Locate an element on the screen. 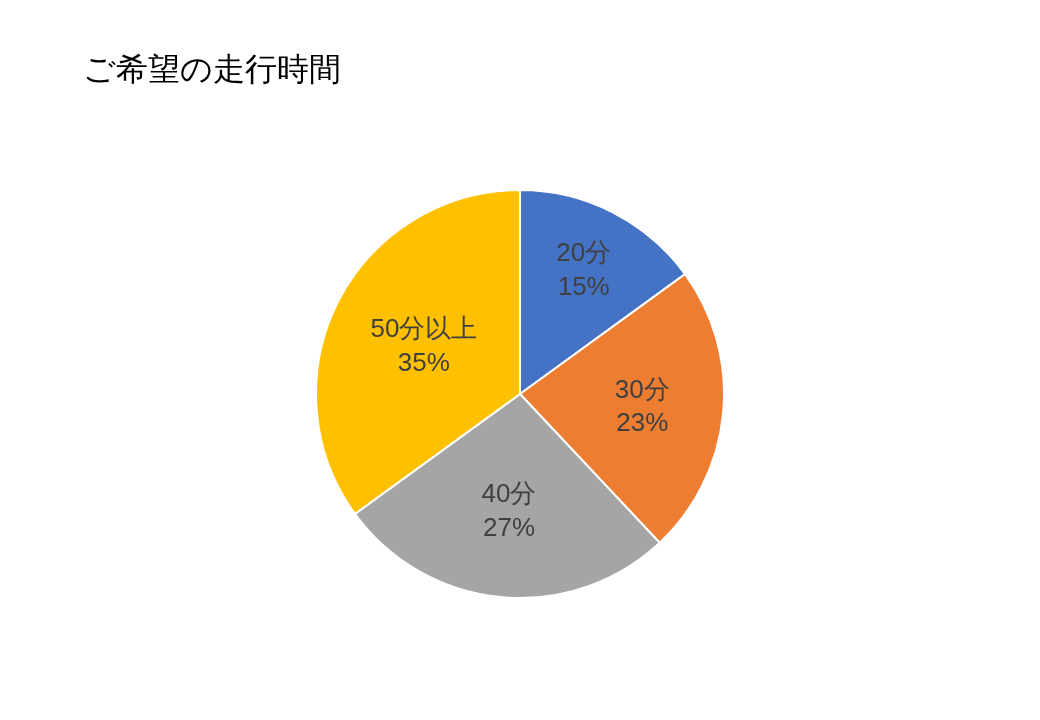 This screenshot has height=720, width=1040. slice-label: 40分 is located at coordinates (509, 493).